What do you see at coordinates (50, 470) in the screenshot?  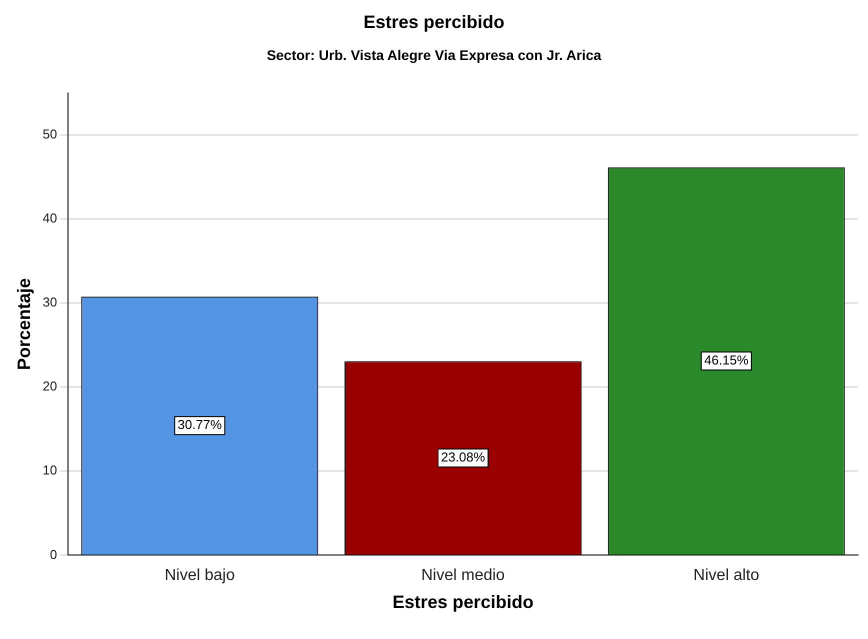 I see `y-tick-label: 10` at bounding box center [50, 470].